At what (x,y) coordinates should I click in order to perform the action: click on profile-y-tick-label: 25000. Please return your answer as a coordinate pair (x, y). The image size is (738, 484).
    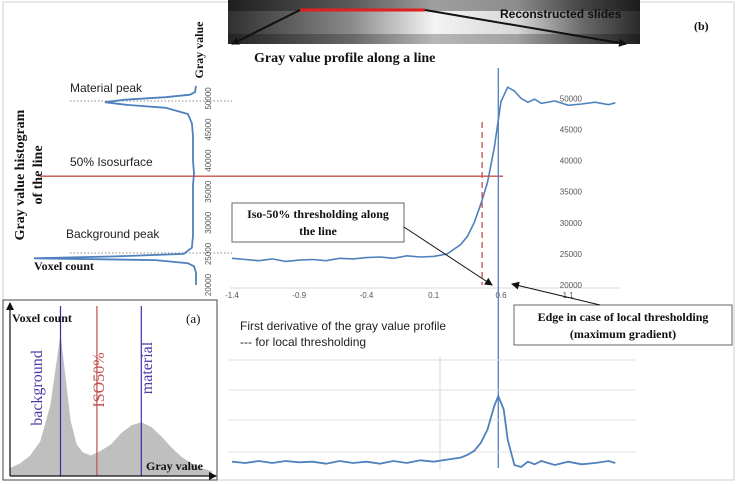
    Looking at the image, I should click on (571, 254).